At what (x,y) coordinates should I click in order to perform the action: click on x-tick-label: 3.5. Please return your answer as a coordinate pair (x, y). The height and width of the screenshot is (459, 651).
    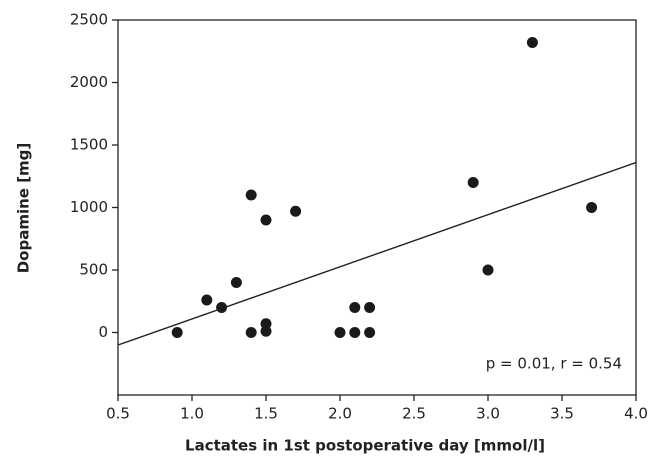
    Looking at the image, I should click on (562, 414).